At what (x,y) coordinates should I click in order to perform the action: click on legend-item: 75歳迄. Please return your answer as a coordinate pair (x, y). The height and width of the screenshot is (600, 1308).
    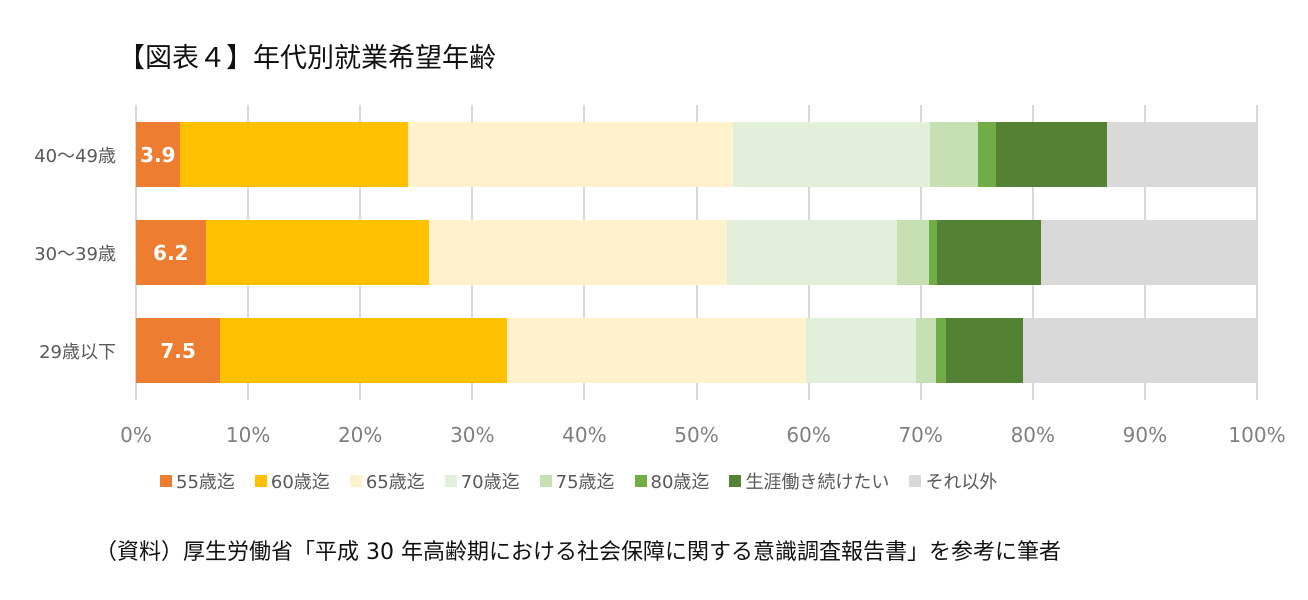
    Looking at the image, I should click on (577, 481).